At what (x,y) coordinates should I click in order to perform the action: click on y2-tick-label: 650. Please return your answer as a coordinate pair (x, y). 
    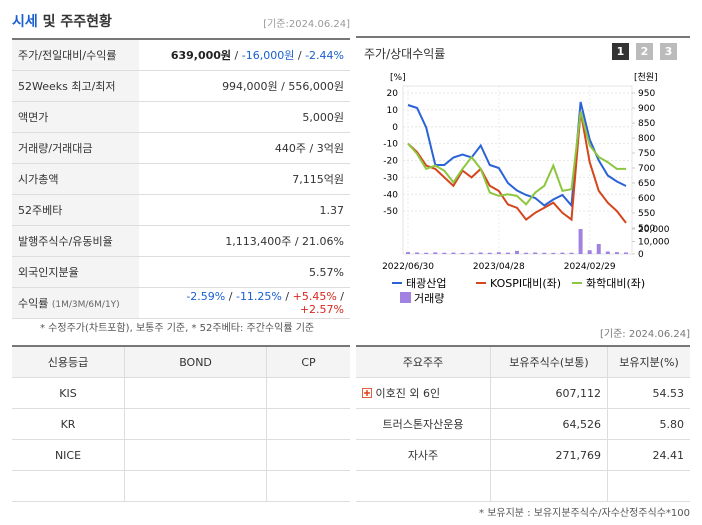
    Looking at the image, I should click on (646, 184).